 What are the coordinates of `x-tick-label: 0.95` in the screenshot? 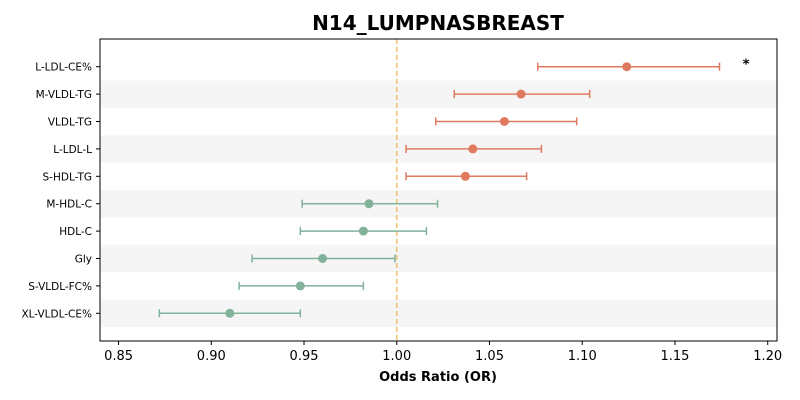 It's located at (304, 356).